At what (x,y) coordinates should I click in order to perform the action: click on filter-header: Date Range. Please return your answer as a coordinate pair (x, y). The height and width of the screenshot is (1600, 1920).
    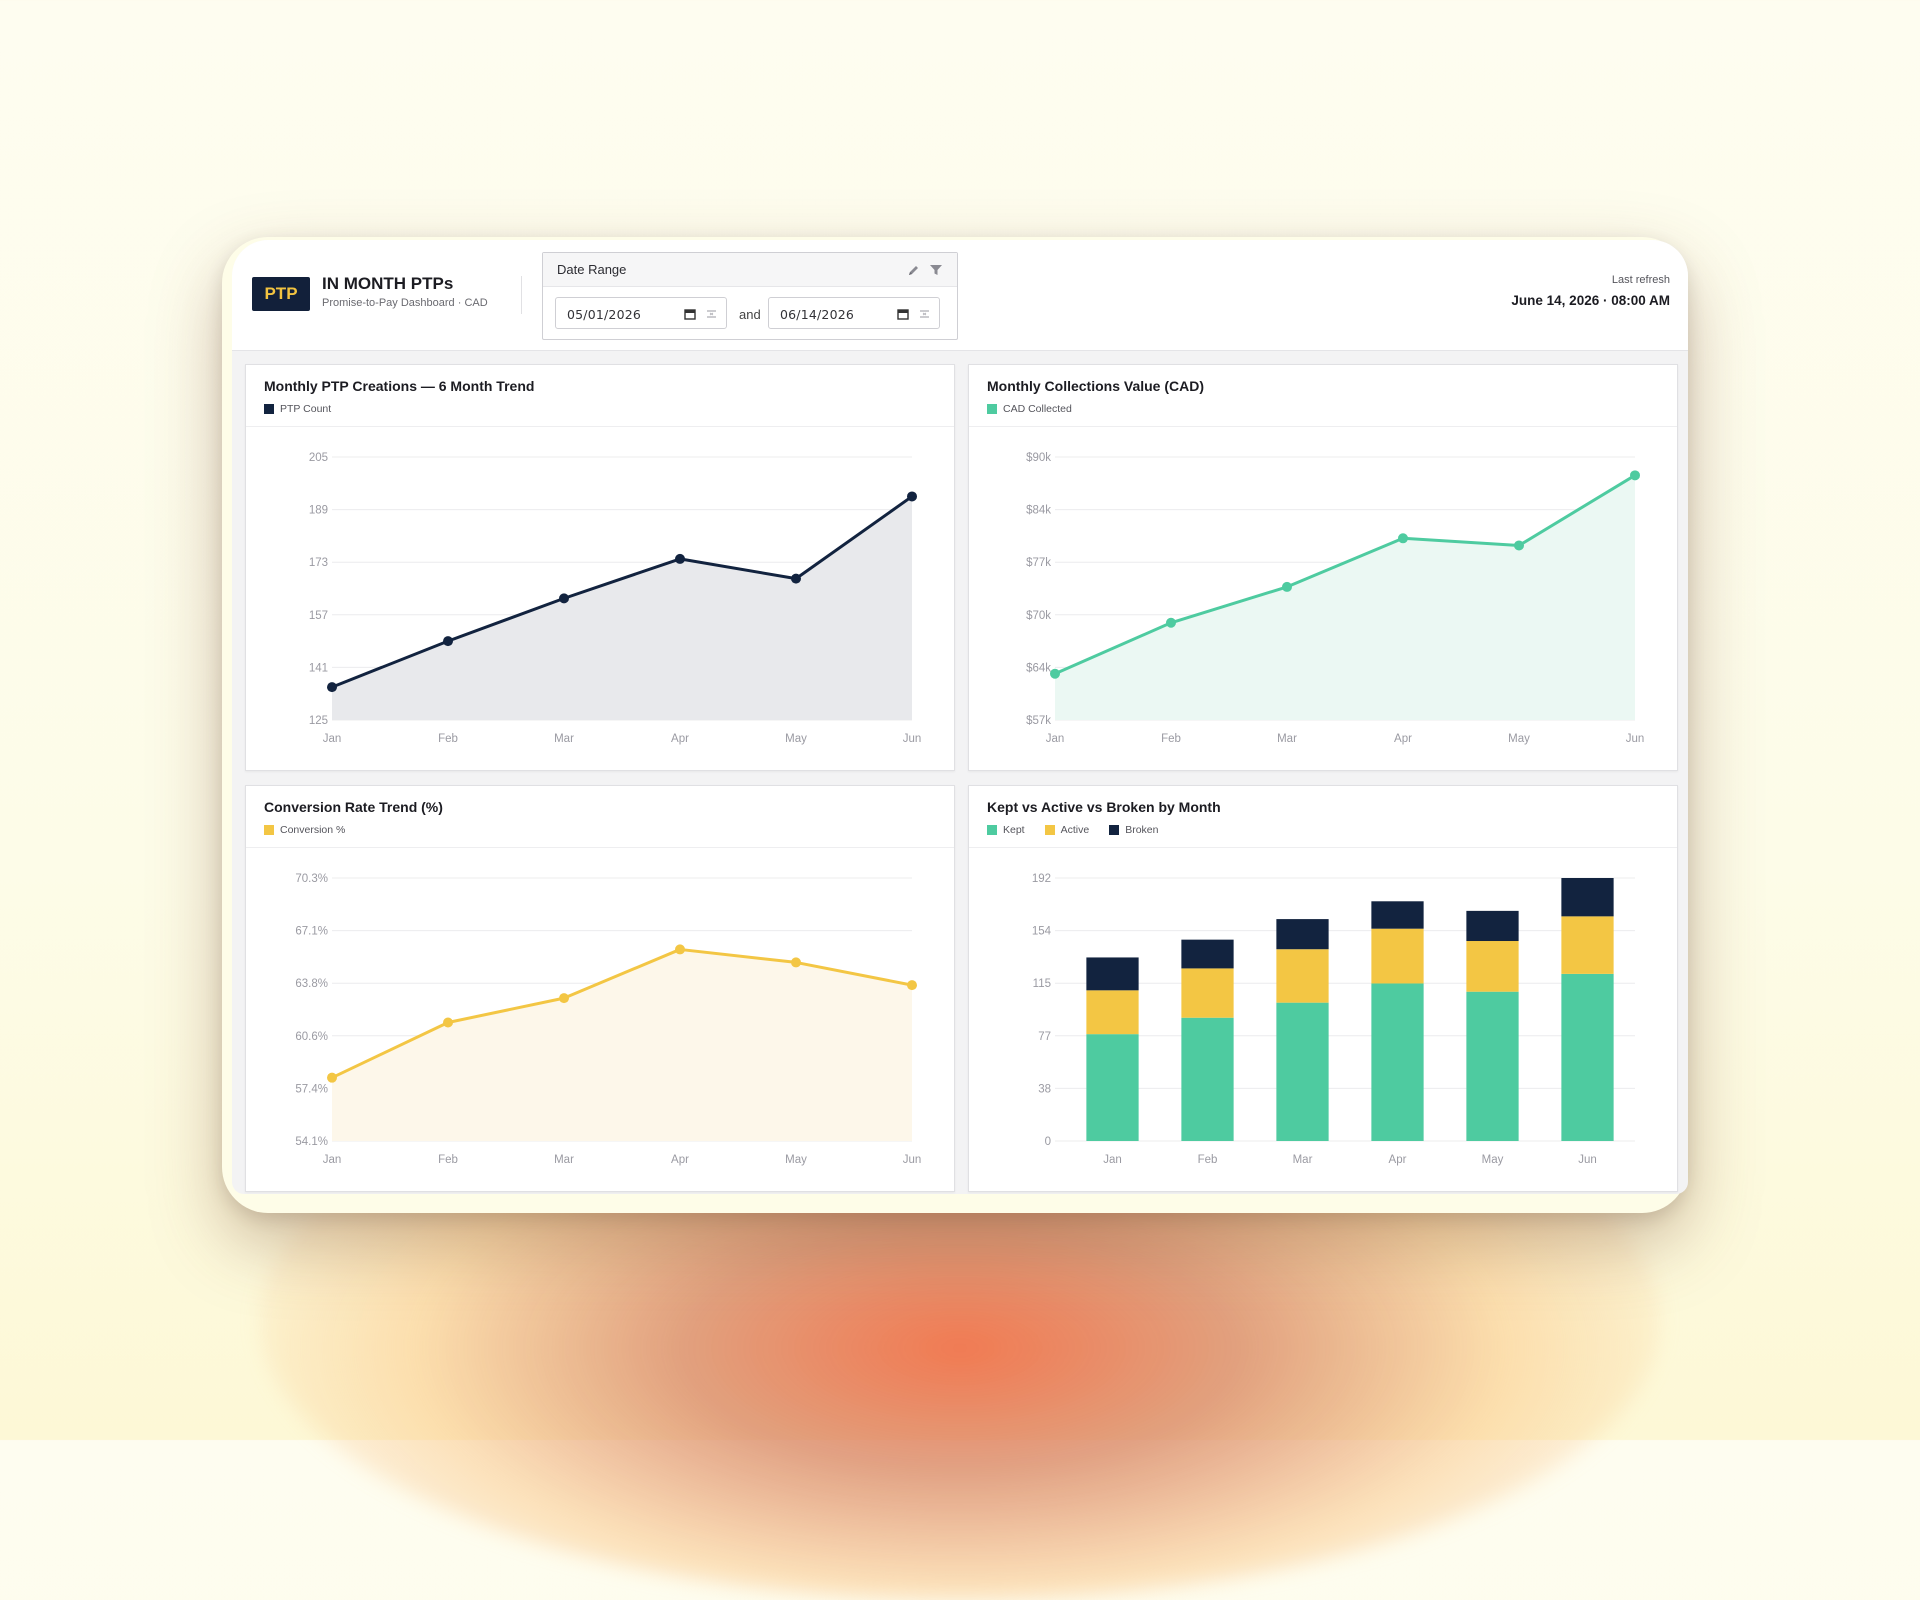
    Looking at the image, I should click on (750, 270).